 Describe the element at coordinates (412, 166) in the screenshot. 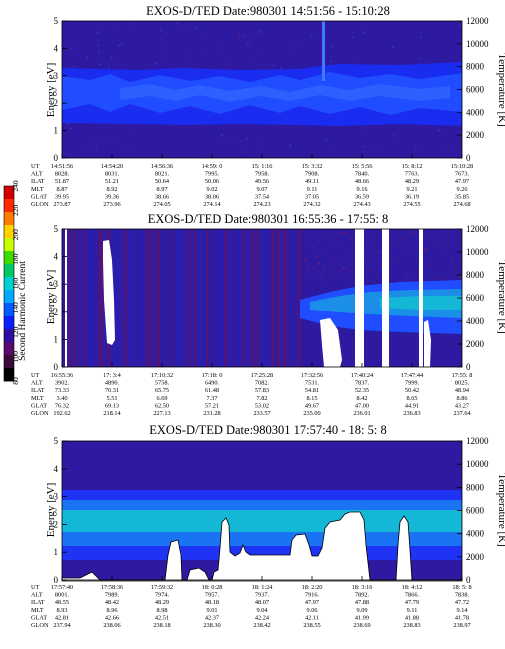

I see `table-cell: 15: 8:12` at that location.